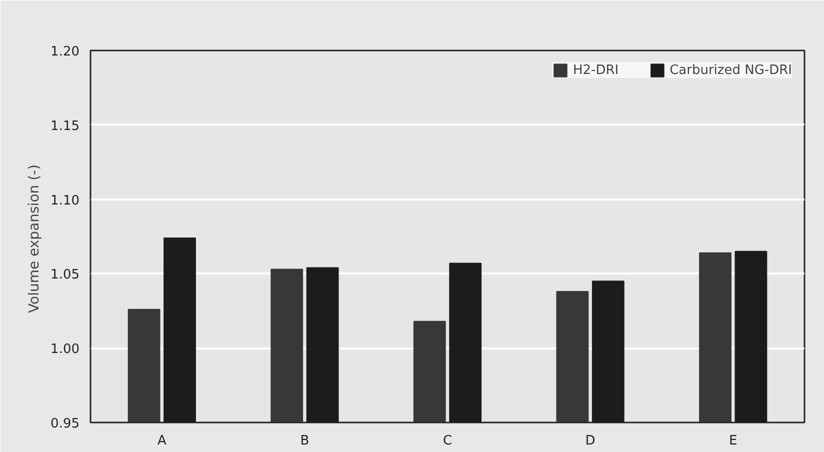 This screenshot has height=452, width=824. Describe the element at coordinates (733, 441) in the screenshot. I see `x-tick-label: E` at that location.